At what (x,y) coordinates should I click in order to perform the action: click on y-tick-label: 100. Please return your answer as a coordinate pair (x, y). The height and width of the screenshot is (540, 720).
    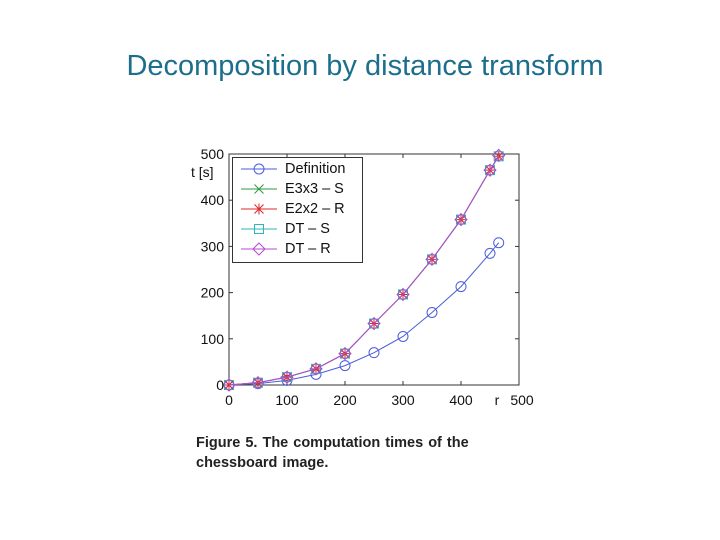
    Looking at the image, I should click on (213, 339).